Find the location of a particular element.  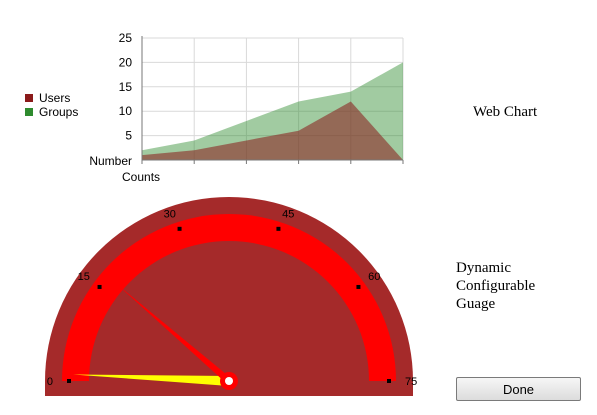

gauge-tick-label: 75 is located at coordinates (411, 382).